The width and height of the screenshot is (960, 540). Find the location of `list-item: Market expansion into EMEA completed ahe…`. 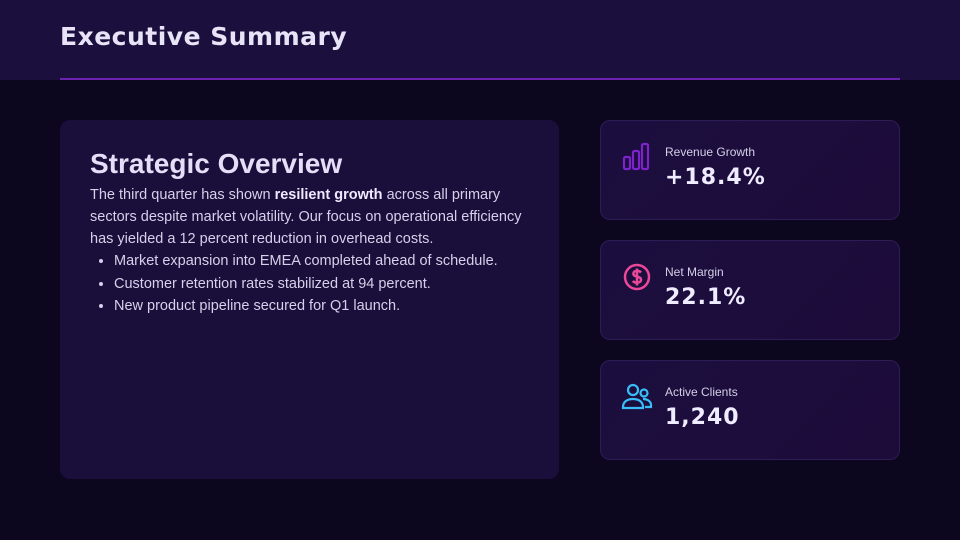

list-item: Market expansion into EMEA completed ahe… is located at coordinates (322, 261).